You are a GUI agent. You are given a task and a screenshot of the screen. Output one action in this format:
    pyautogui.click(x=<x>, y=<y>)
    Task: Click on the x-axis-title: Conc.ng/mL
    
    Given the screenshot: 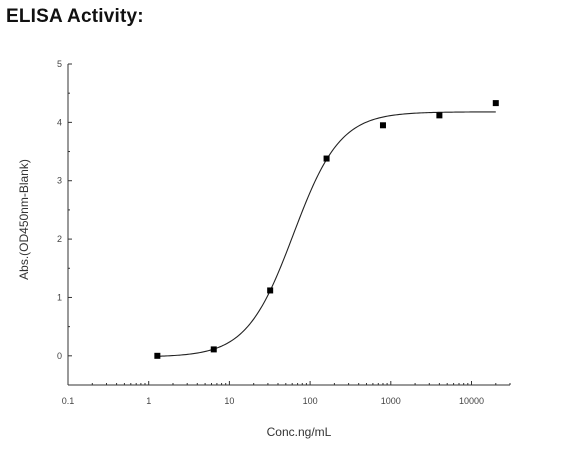 What is the action you would take?
    pyautogui.click(x=299, y=432)
    